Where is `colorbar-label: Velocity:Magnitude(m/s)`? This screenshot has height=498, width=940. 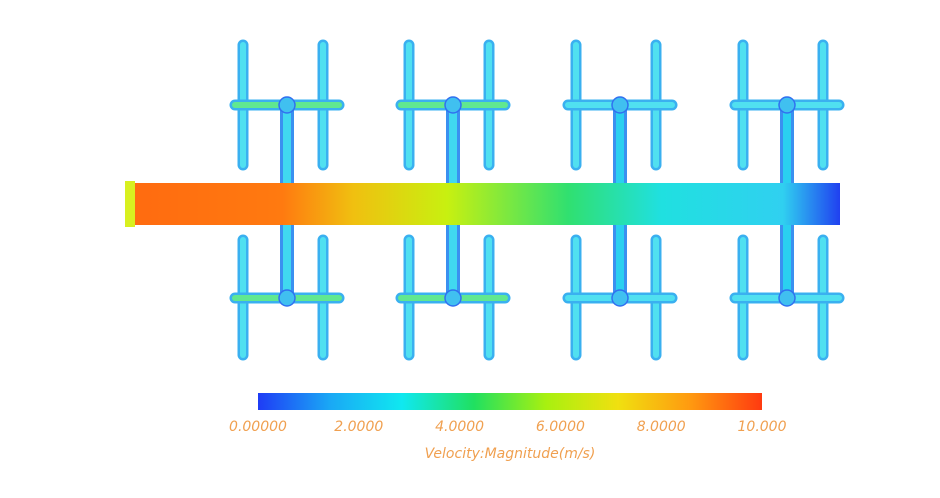
colorbar-label: Velocity:Magnitude(m/s) is located at coordinates (510, 454).